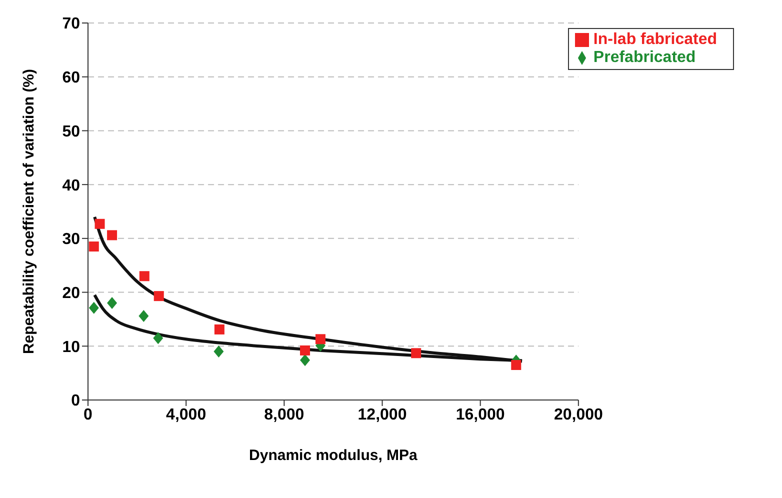  What do you see at coordinates (284, 415) in the screenshot?
I see `x-tick-label: 8,000` at bounding box center [284, 415].